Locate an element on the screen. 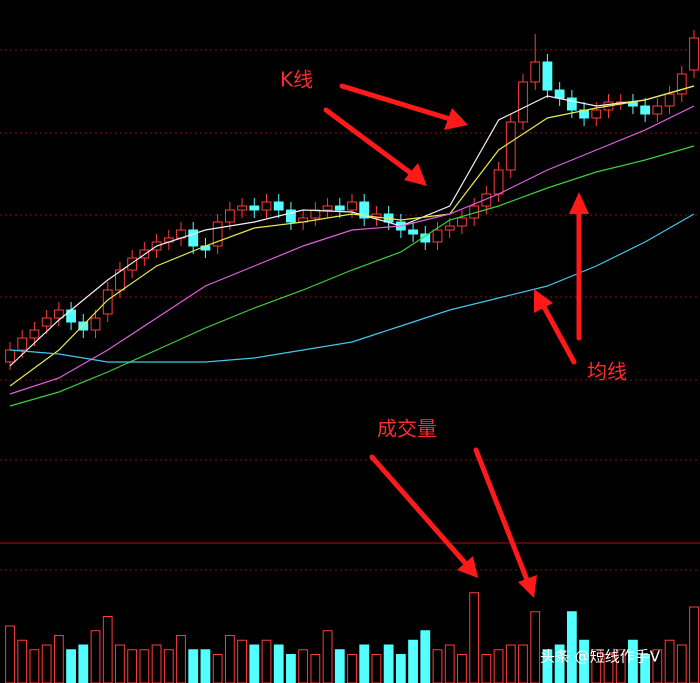 The height and width of the screenshot is (683, 700). annotation: K线 is located at coordinates (296, 80).